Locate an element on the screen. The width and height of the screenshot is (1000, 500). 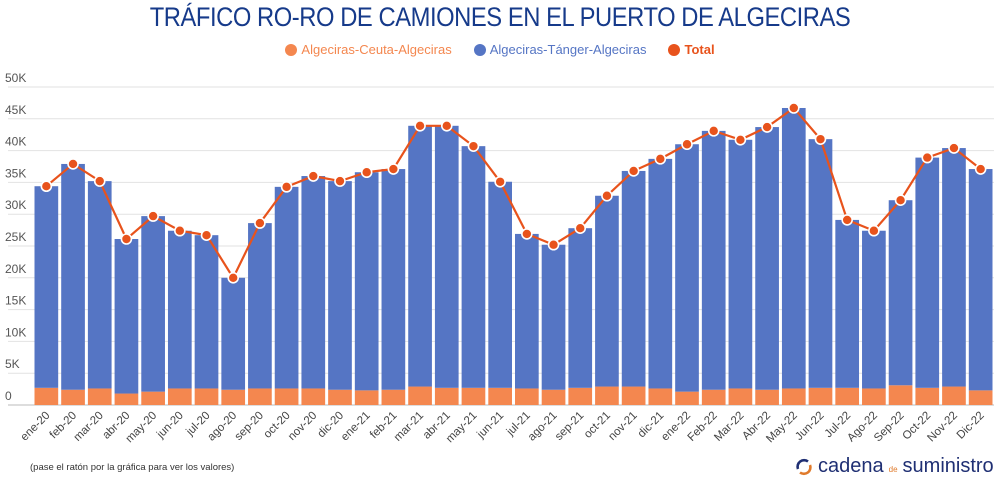
x-tick-label: jun-20 is located at coordinates (170, 426).